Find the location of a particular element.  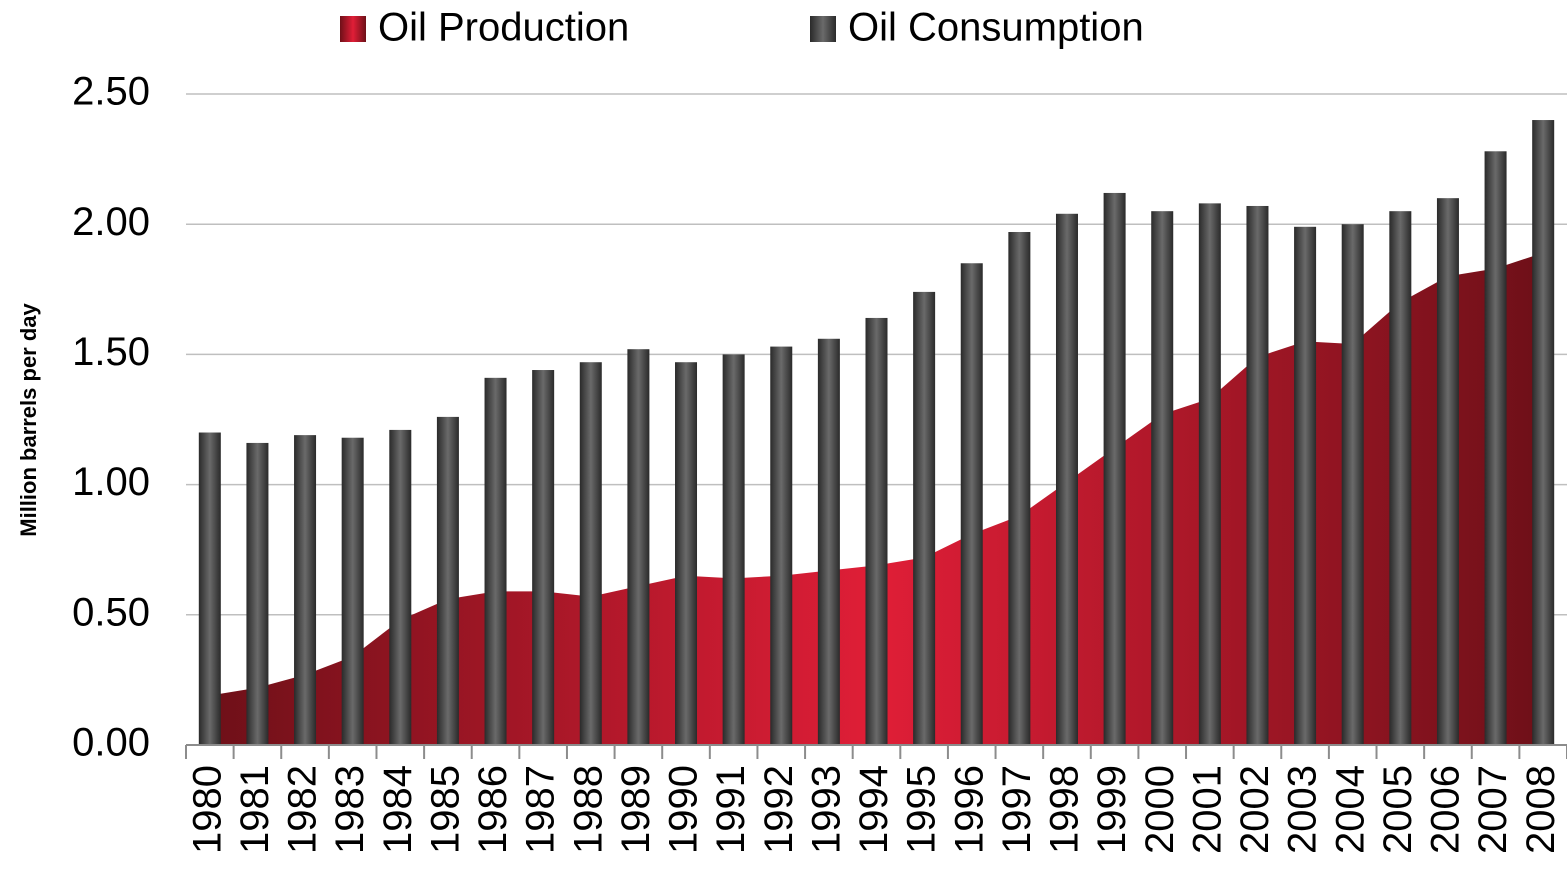

y-tick-label: 0.50 is located at coordinates (111, 612).